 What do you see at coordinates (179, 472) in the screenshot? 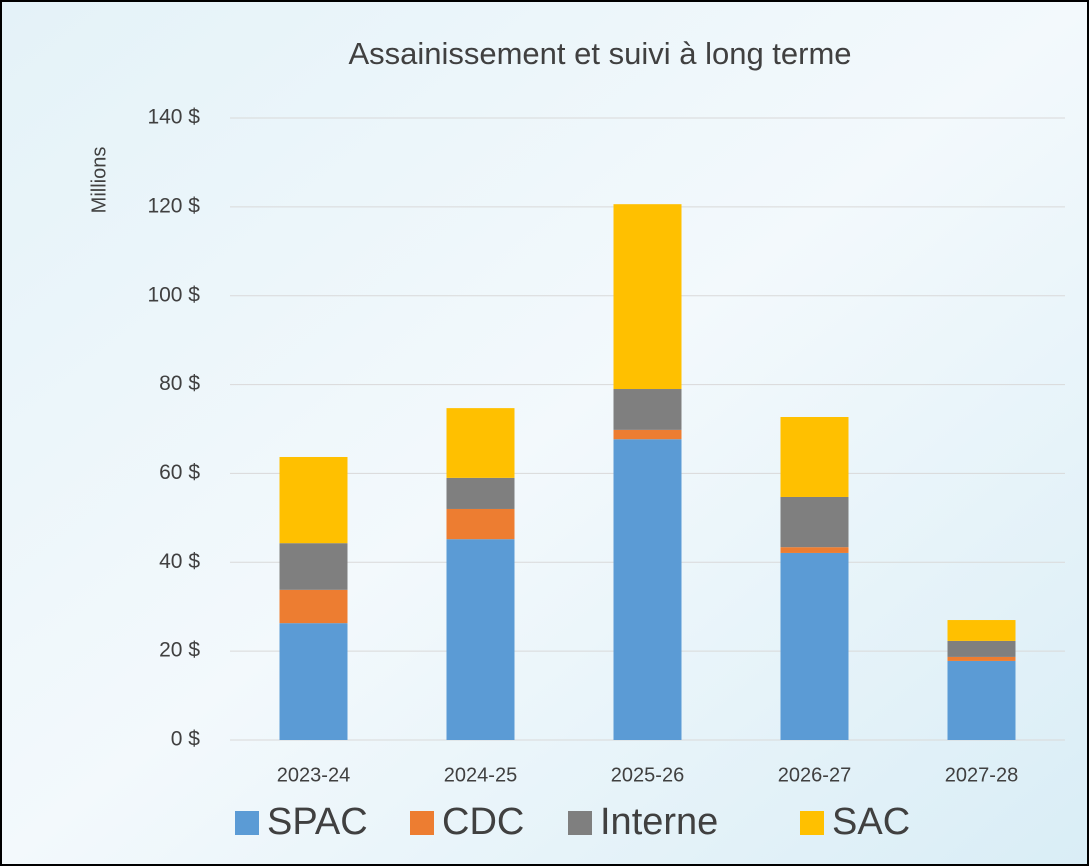
I see `y-tick-label: 60 $` at bounding box center [179, 472].